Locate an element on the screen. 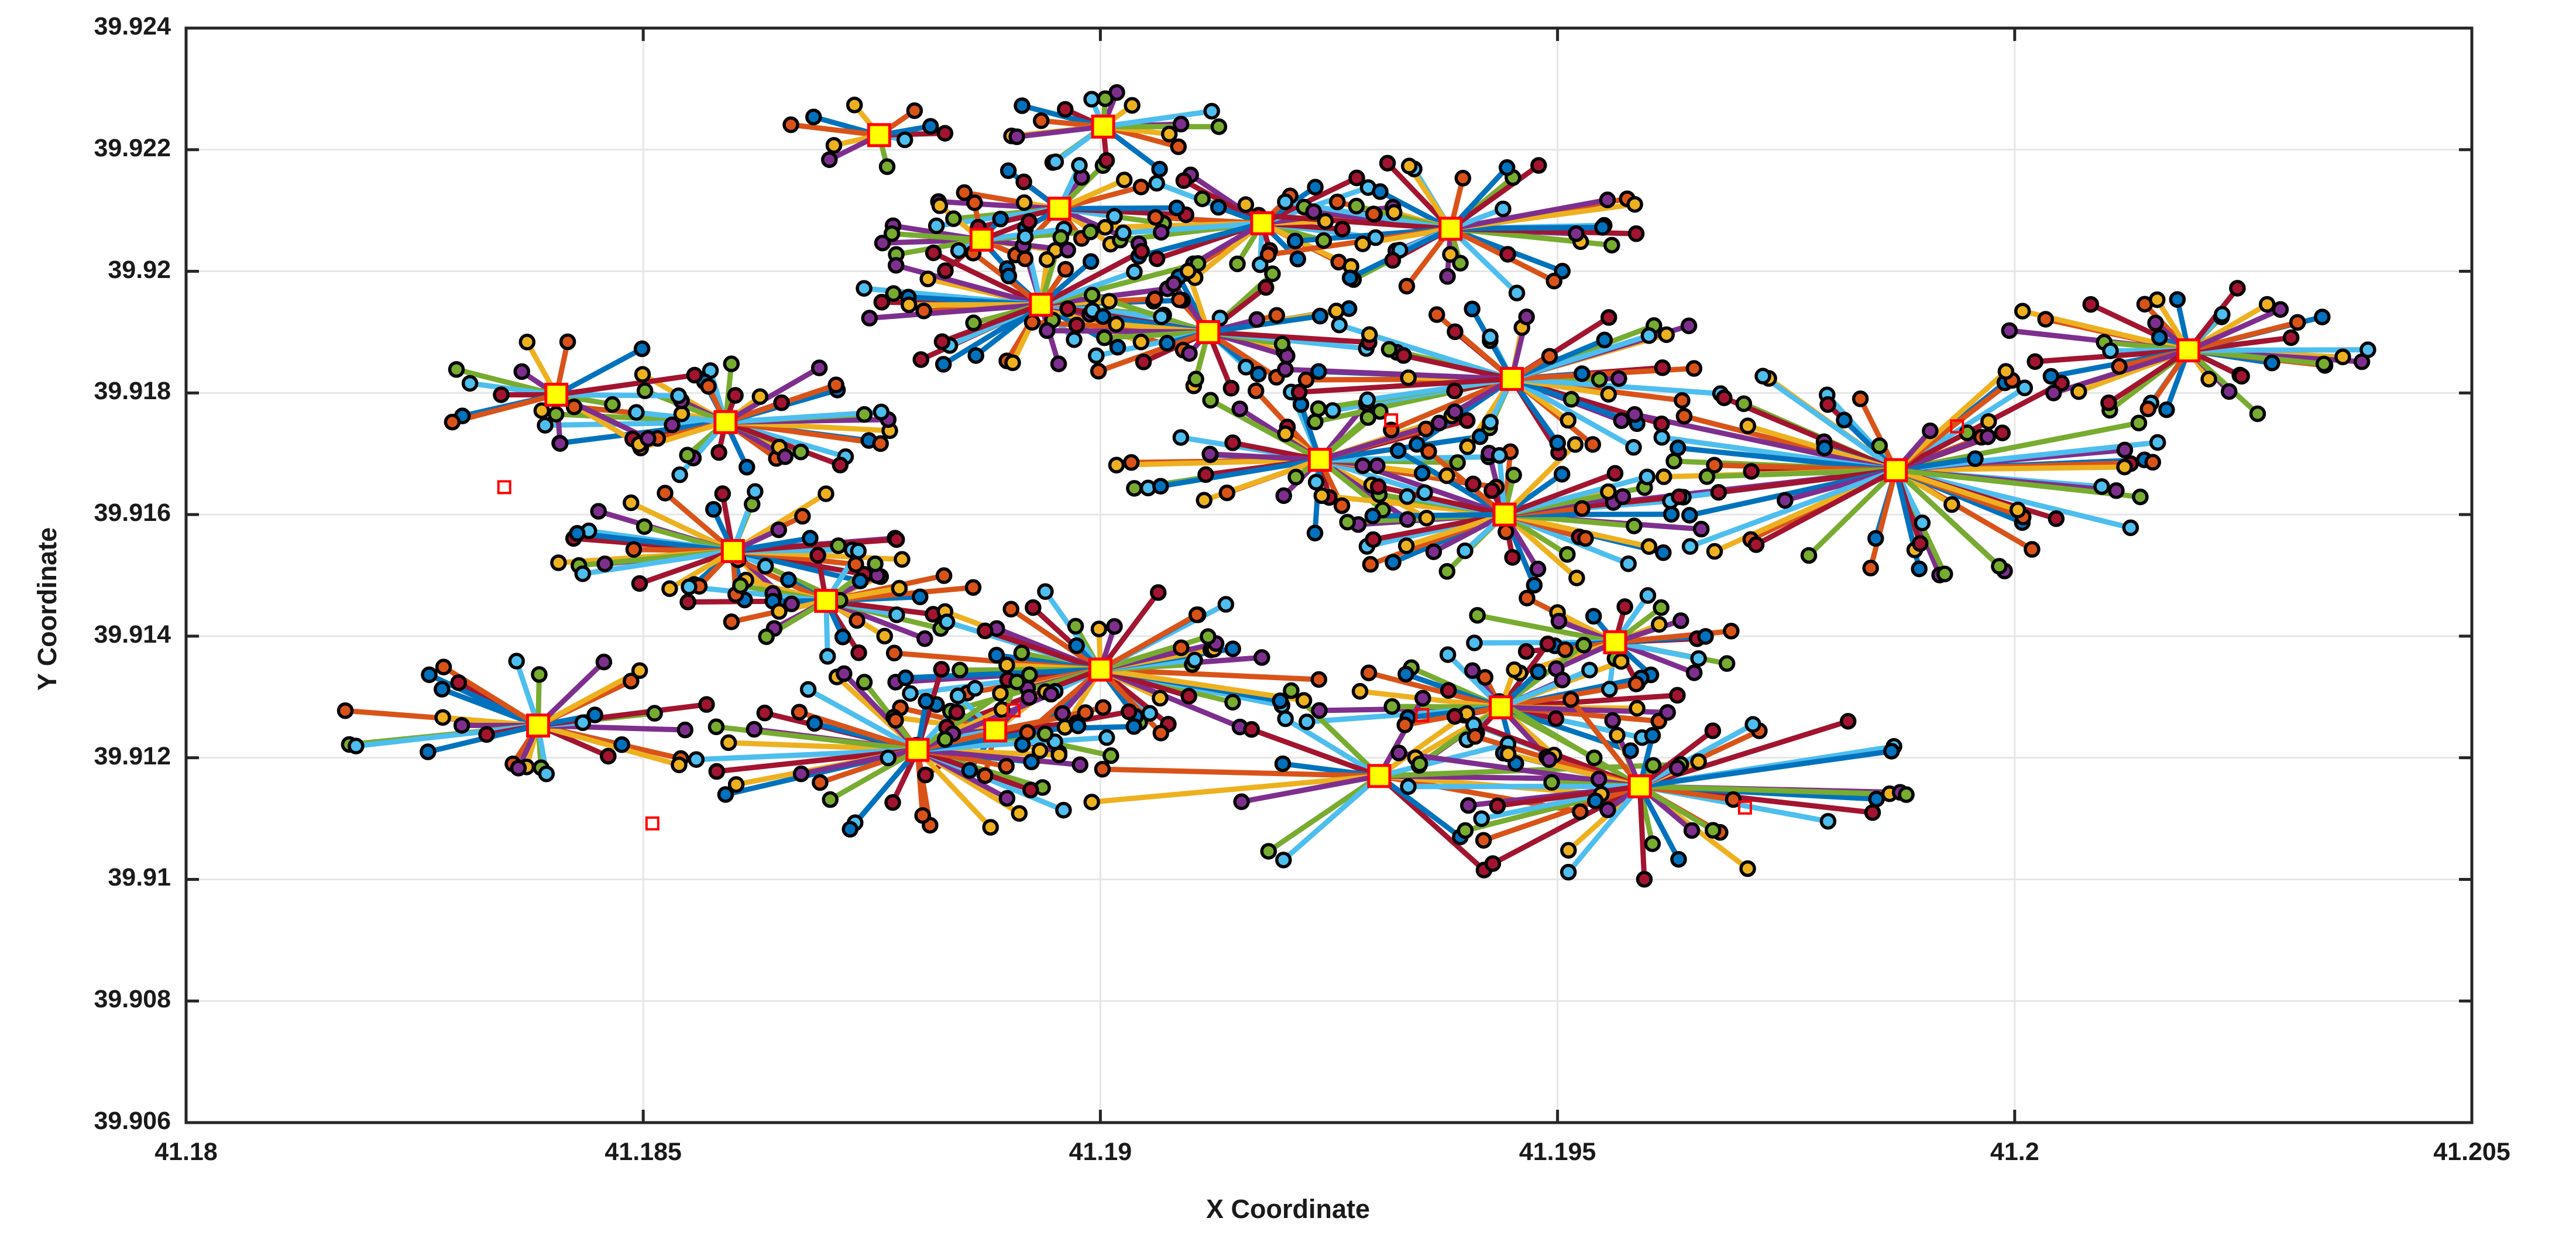 The width and height of the screenshot is (2576, 1242). y-tick-label: 39.924 is located at coordinates (133, 26).